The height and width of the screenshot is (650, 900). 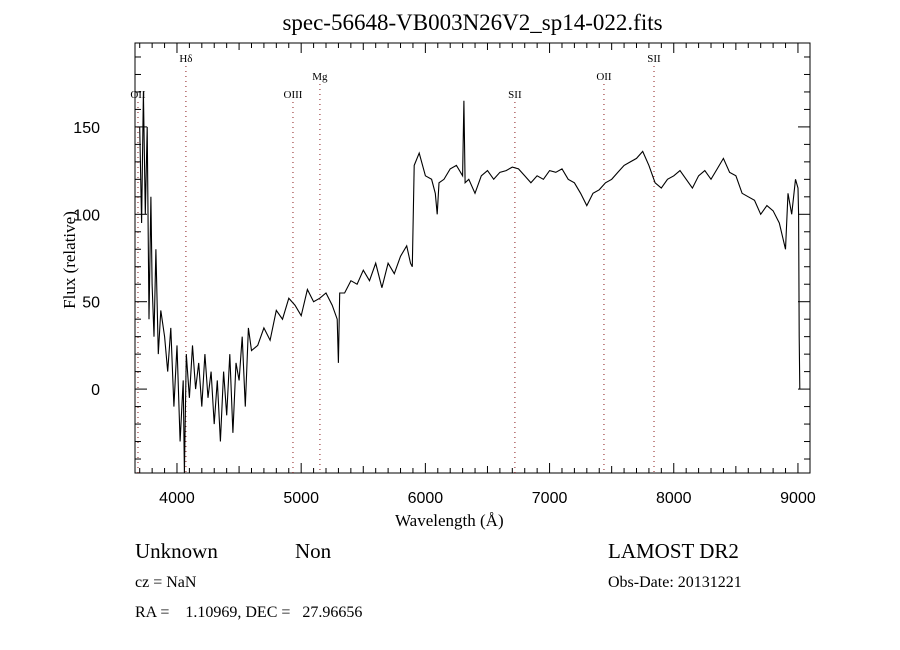 What do you see at coordinates (177, 498) in the screenshot?
I see `x-tick-label: 4000` at bounding box center [177, 498].